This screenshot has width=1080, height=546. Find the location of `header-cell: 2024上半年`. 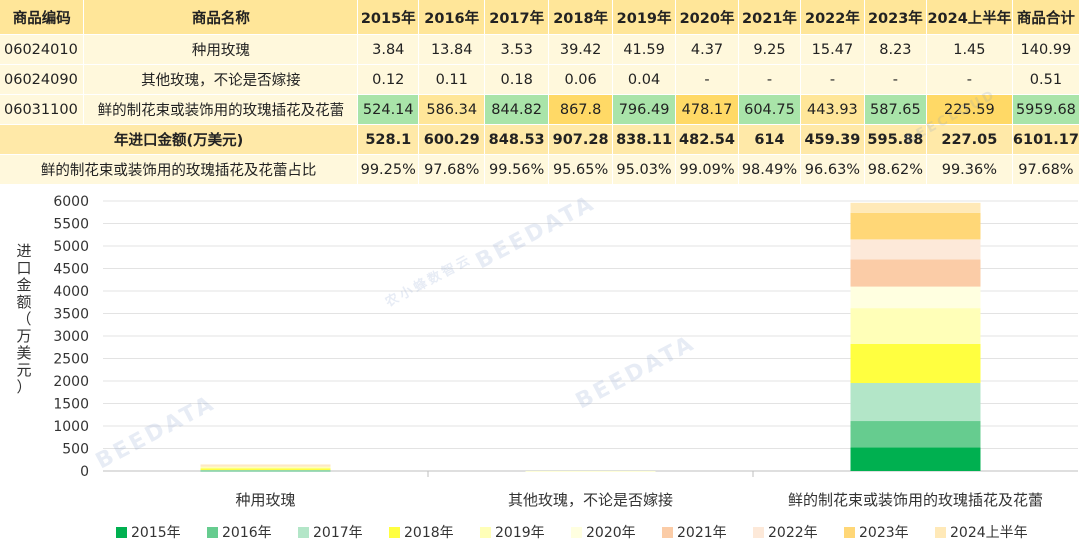

header-cell: 2024上半年 is located at coordinates (969, 17).